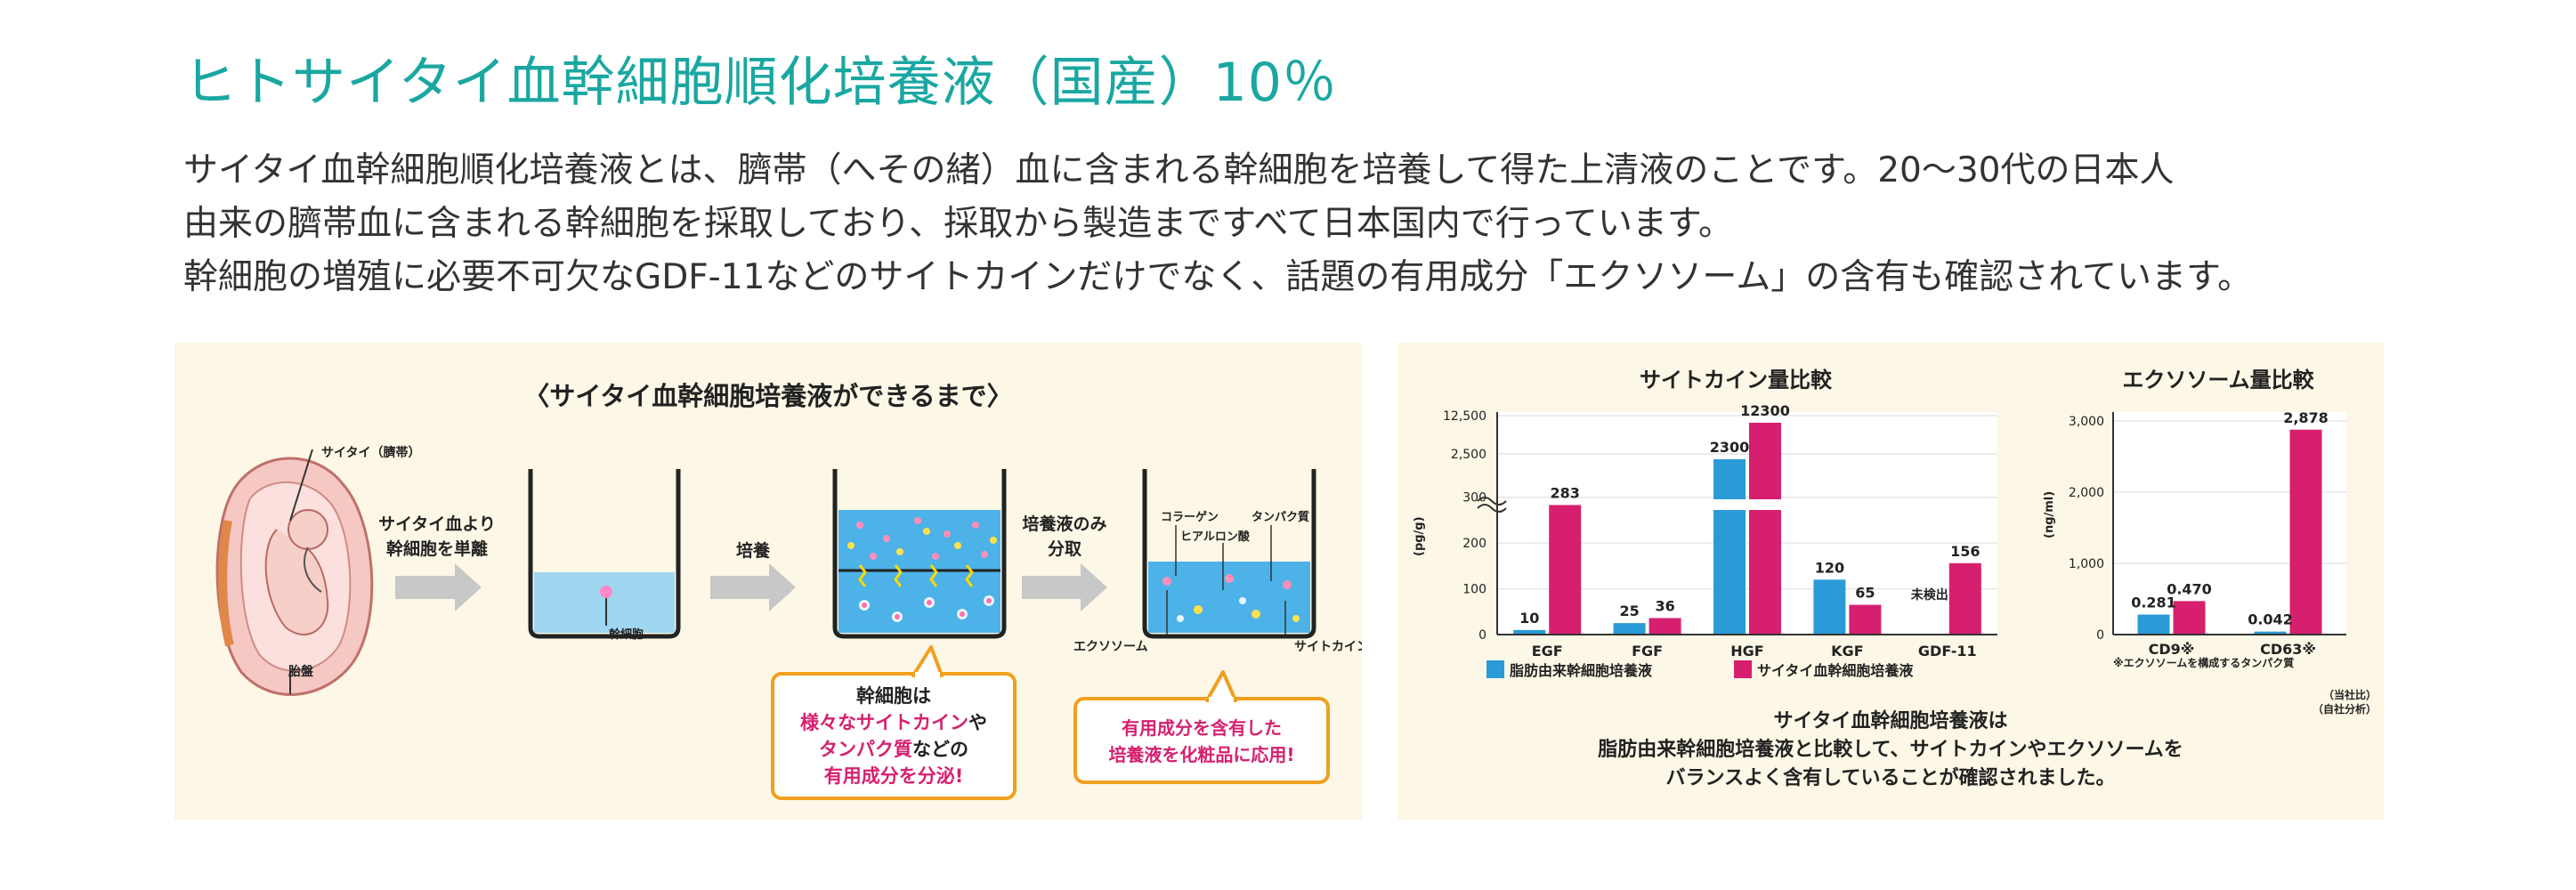  Describe the element at coordinates (1891, 750) in the screenshot. I see `conclusion-line2: 脂肪由来幹細胞培養液と比較して、サイトカインやエクソソームを` at that location.